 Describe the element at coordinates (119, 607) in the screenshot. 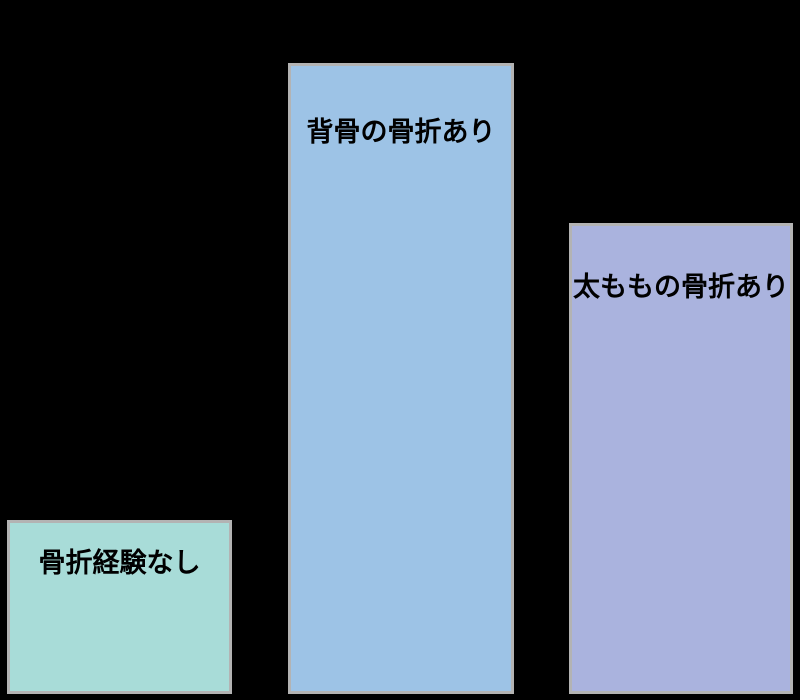

I see `bar-no-fracture: 骨折経験なし` at that location.